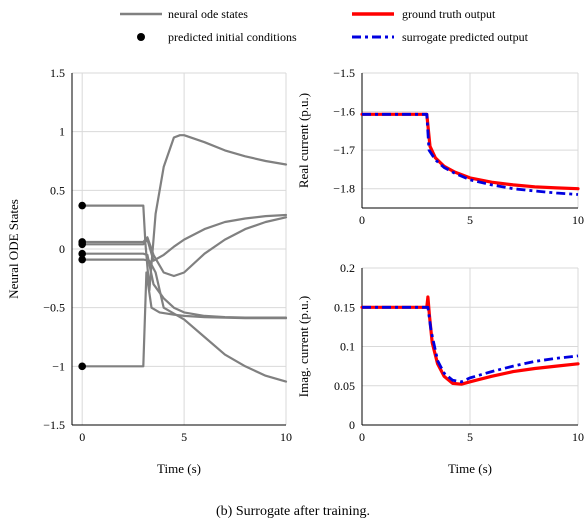  I want to click on y-tick-label: 0.05, so click(344, 386).